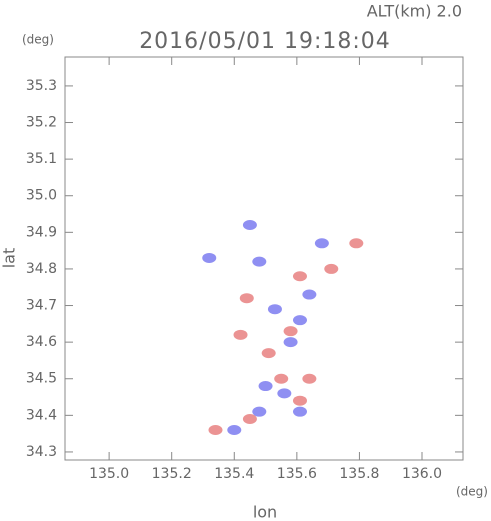 The image size is (491, 521). I want to click on y-tick-label: 34.9, so click(41, 232).